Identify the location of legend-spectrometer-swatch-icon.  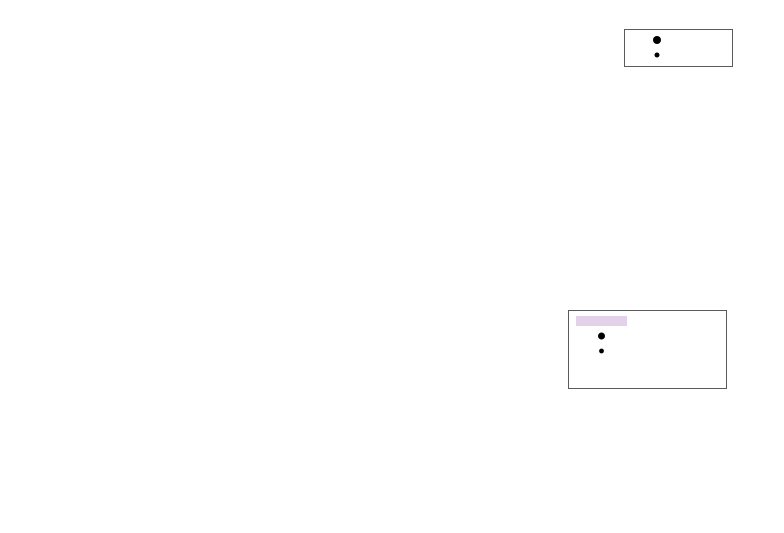
(601, 321).